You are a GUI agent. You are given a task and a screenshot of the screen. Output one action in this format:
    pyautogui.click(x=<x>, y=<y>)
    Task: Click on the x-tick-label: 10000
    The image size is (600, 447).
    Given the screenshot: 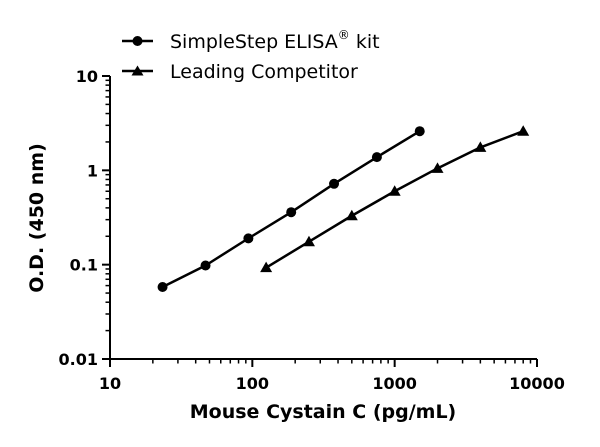 What is the action you would take?
    pyautogui.click(x=537, y=383)
    